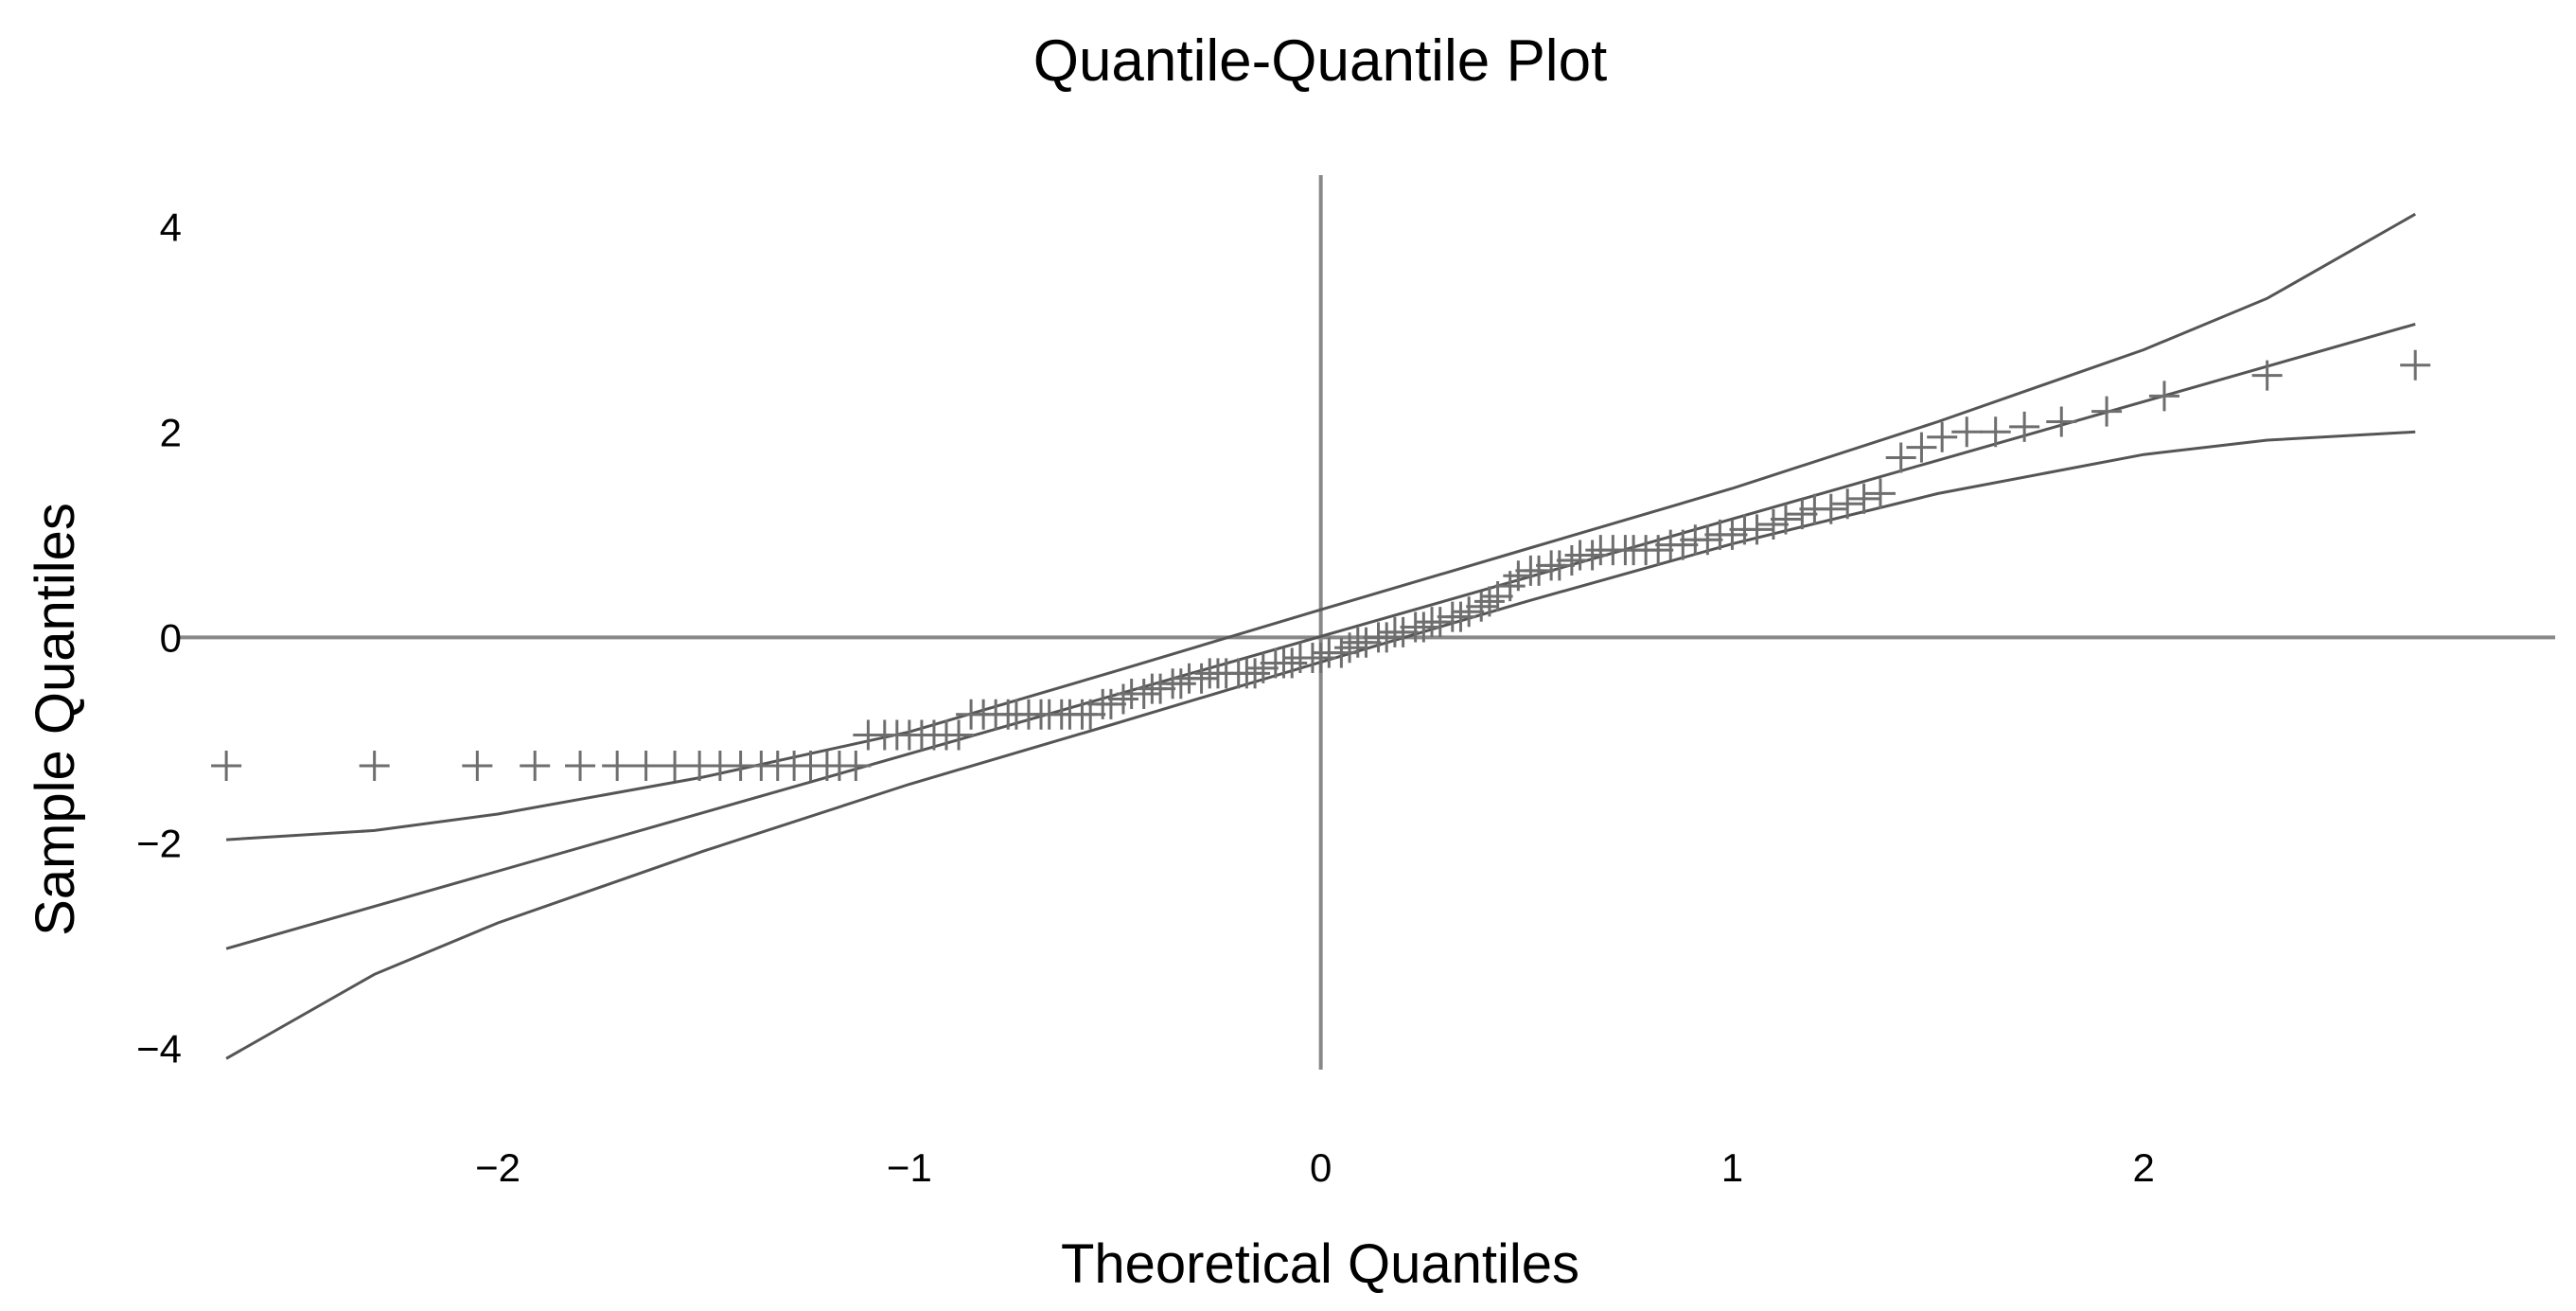 The width and height of the screenshot is (2576, 1311). What do you see at coordinates (1321, 1167) in the screenshot?
I see `x-tick-label: 0` at bounding box center [1321, 1167].